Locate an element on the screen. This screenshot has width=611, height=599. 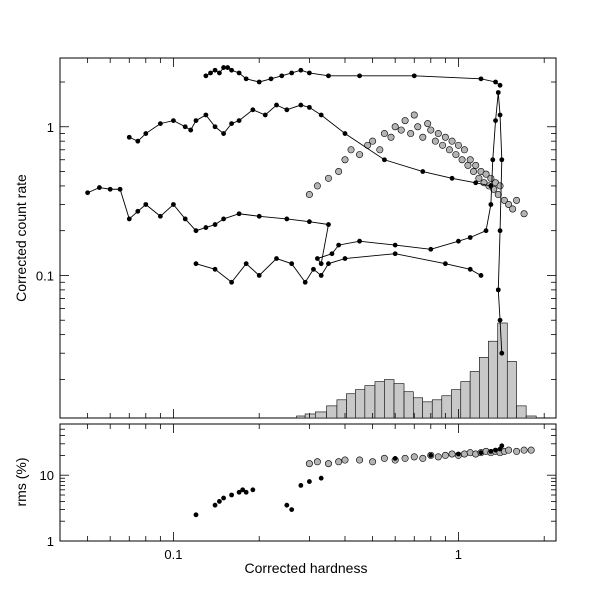
bottom-y-axis-label: rms (%) is located at coordinates (21, 482).